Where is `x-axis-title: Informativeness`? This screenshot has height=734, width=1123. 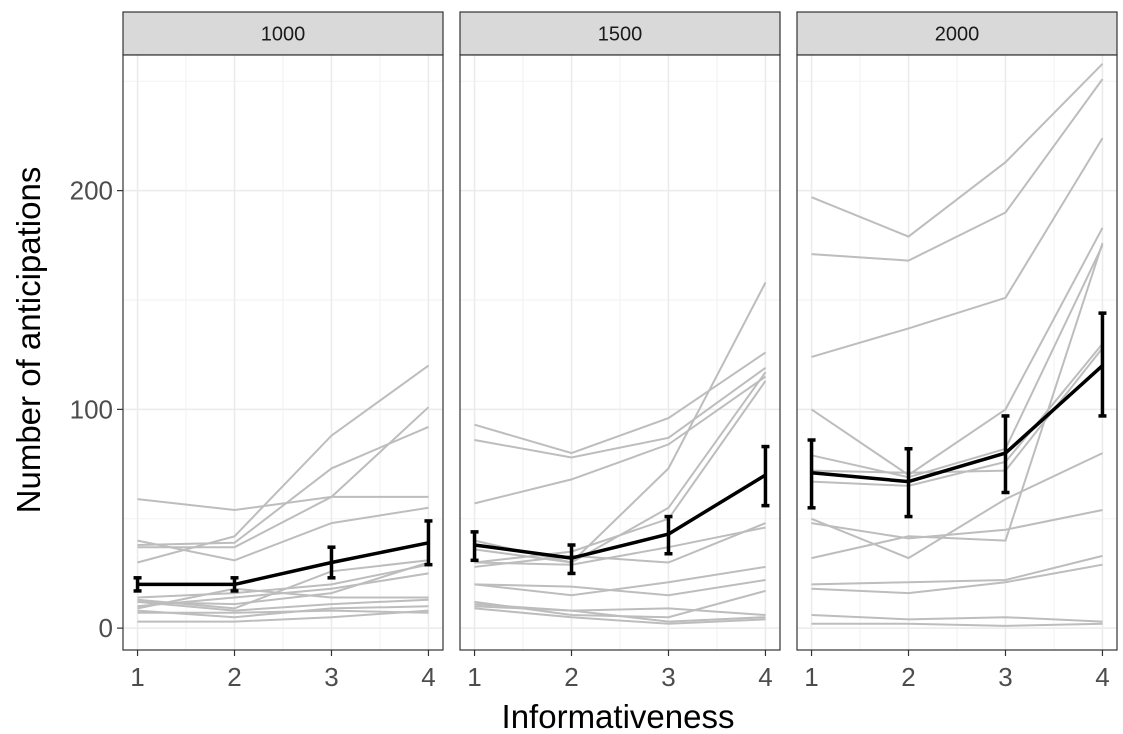
x-axis-title: Informativeness is located at coordinates (618, 716).